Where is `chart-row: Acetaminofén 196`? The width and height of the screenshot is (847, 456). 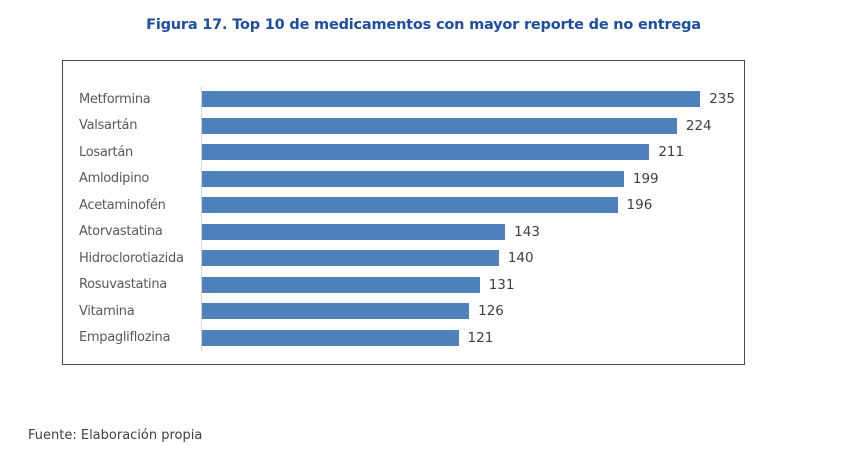 chart-row: Acetaminofén 196 is located at coordinates (405, 205).